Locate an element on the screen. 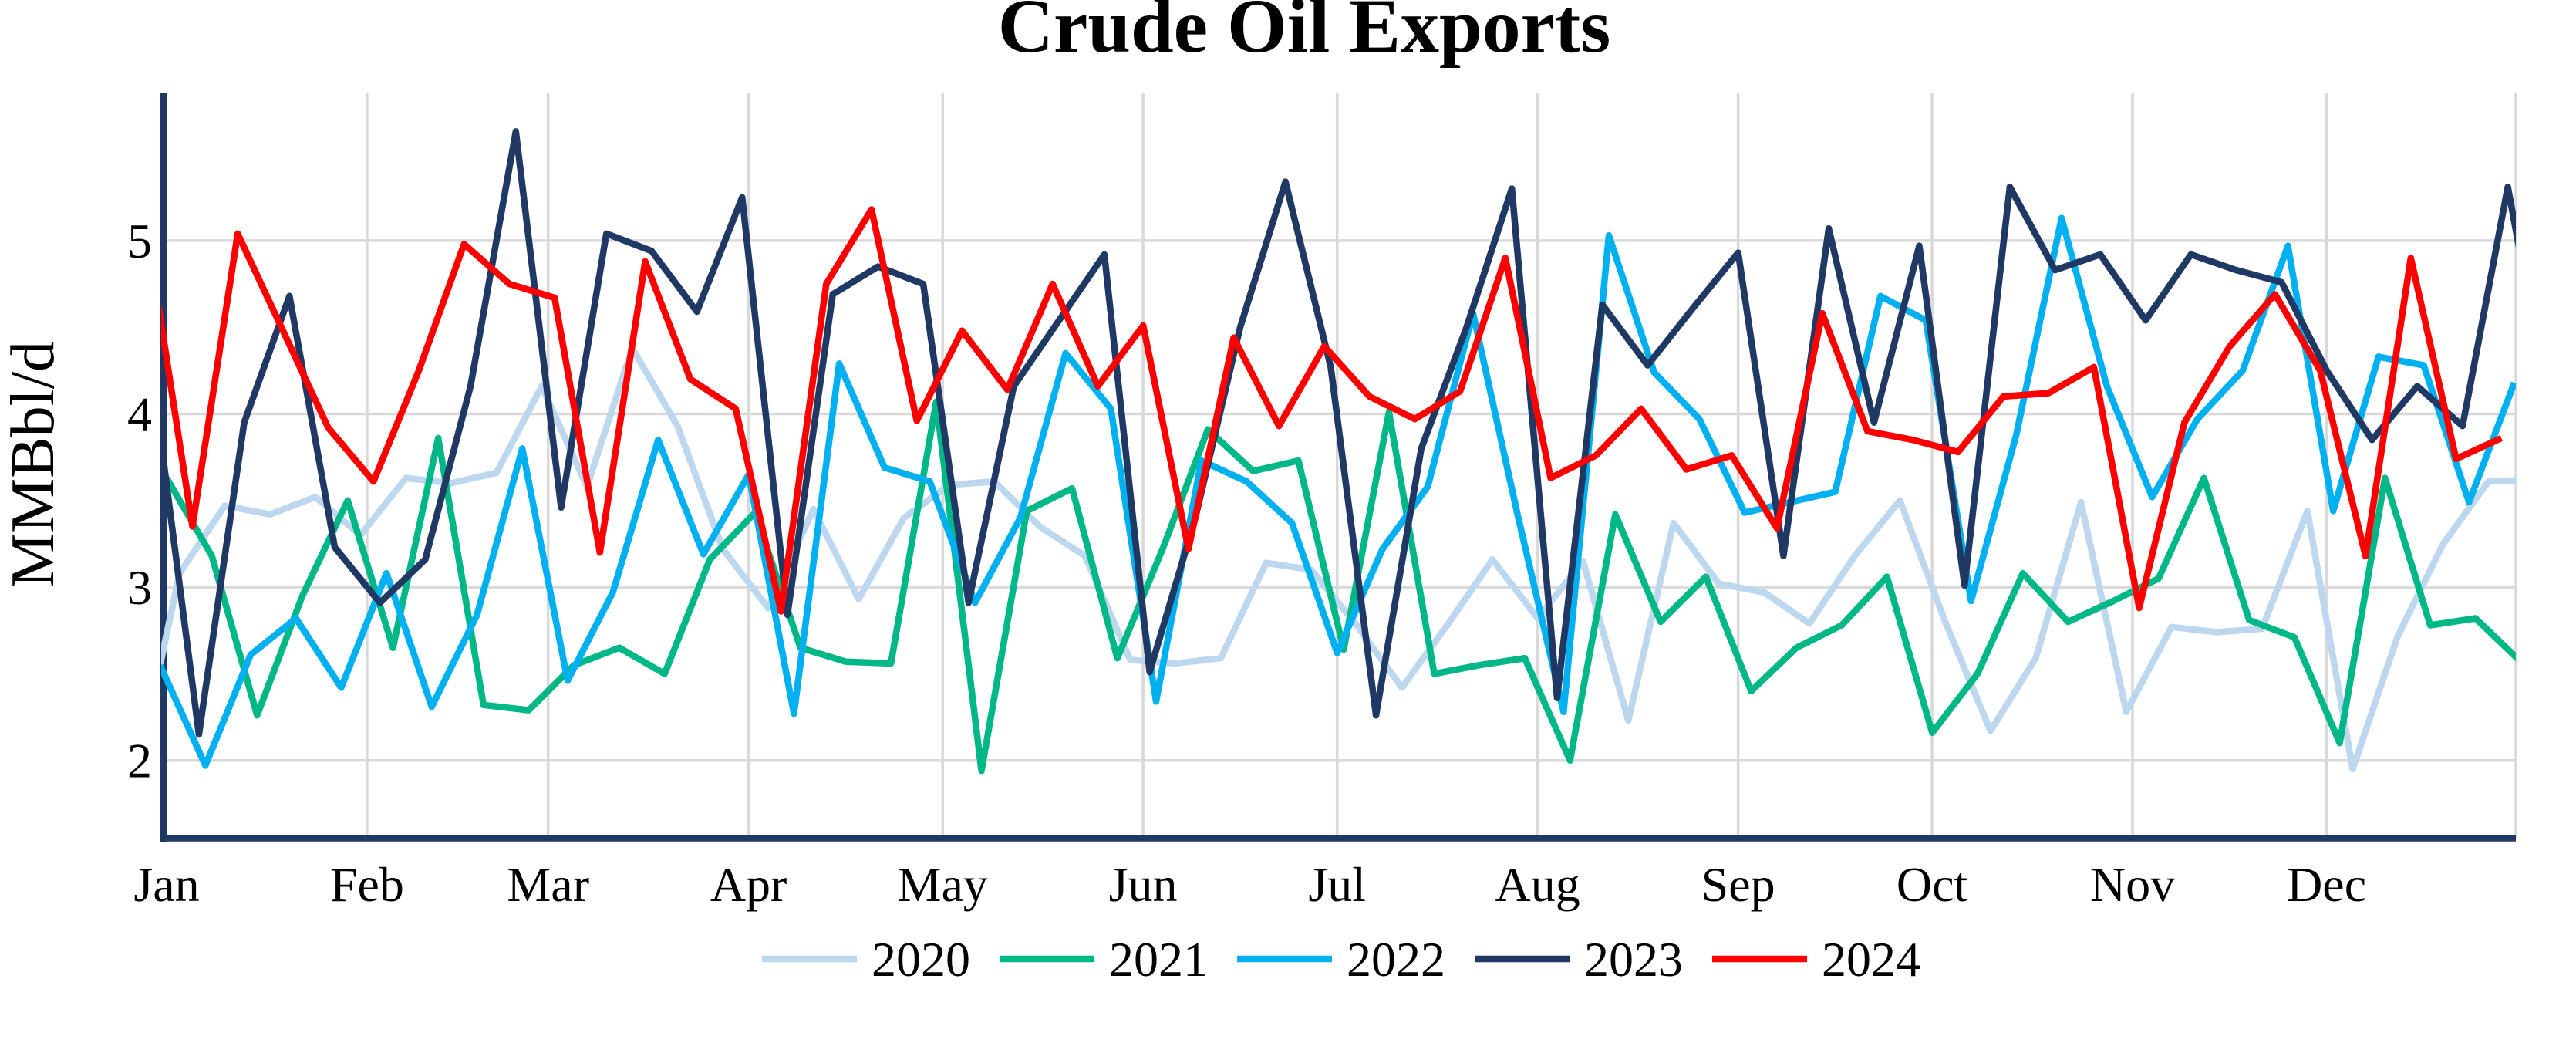 This screenshot has width=2576, height=1053. svg-text: 2022 is located at coordinates (1396, 959).